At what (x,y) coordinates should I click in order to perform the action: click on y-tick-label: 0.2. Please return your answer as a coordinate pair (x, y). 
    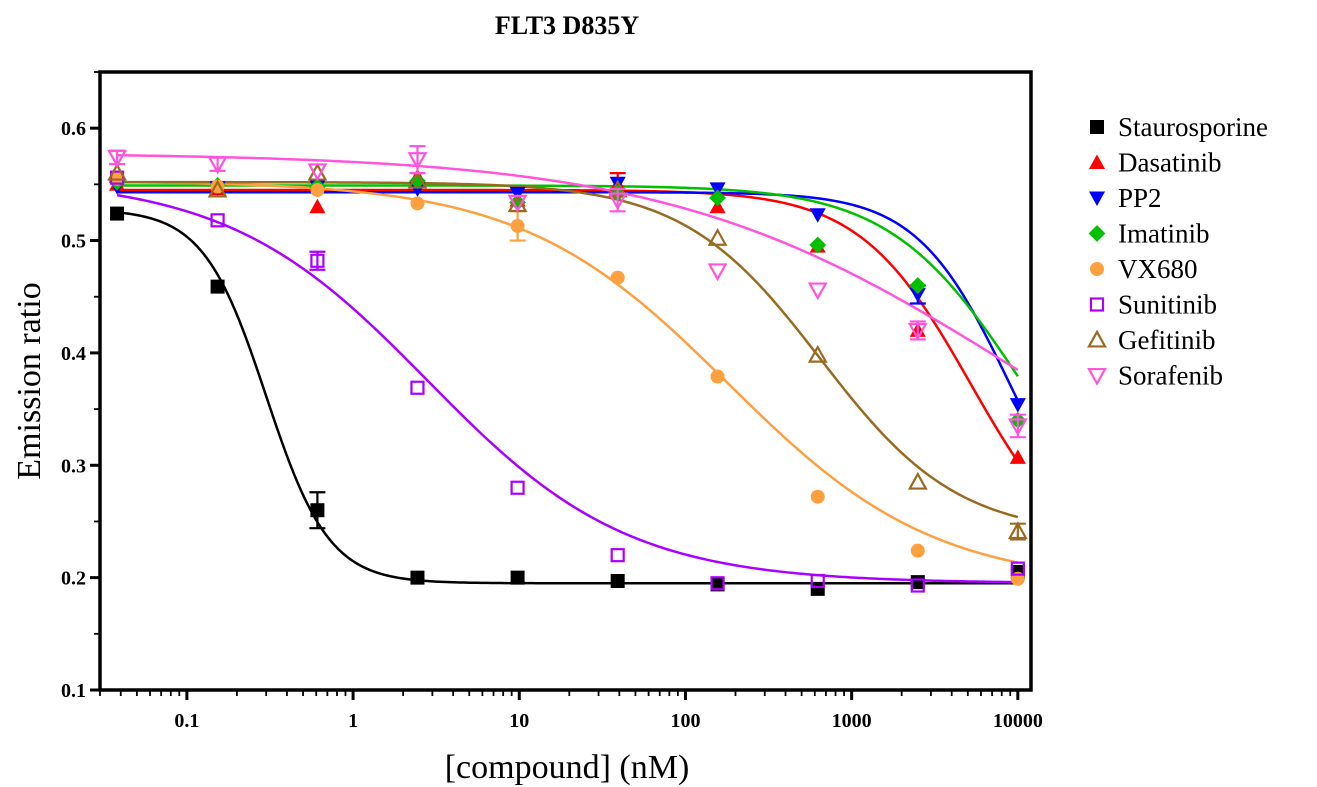
    Looking at the image, I should click on (73, 579).